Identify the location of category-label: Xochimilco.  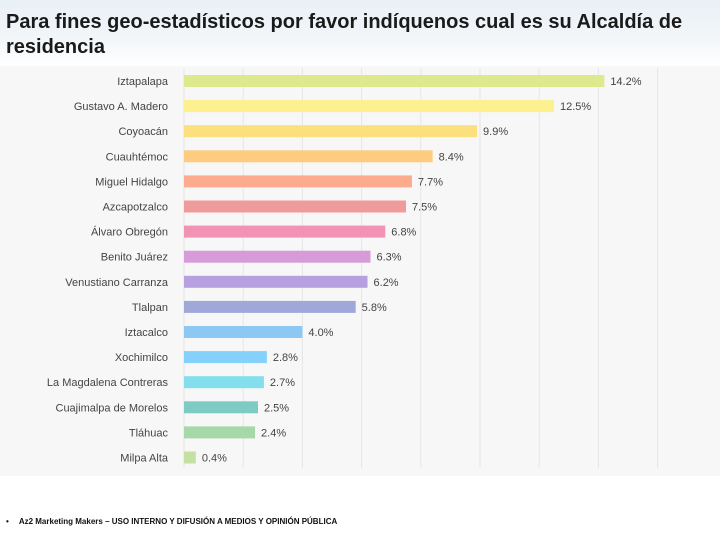
(141, 358).